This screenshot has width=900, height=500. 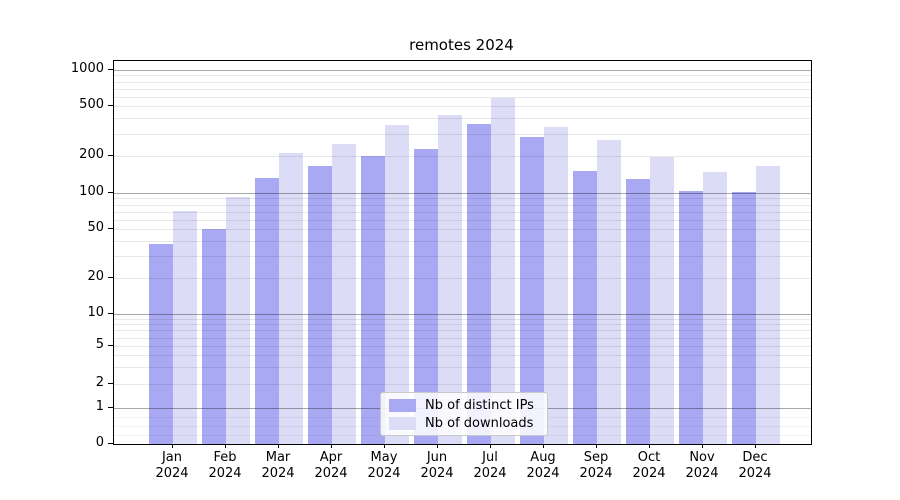 What do you see at coordinates (596, 465) in the screenshot?
I see `x-tick-label: Sep 2024` at bounding box center [596, 465].